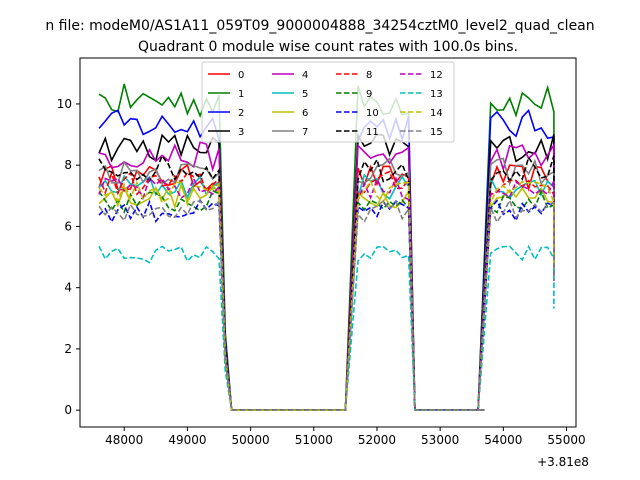  What do you see at coordinates (68, 288) in the screenshot?
I see `y-tick-label-4: 4` at bounding box center [68, 288].